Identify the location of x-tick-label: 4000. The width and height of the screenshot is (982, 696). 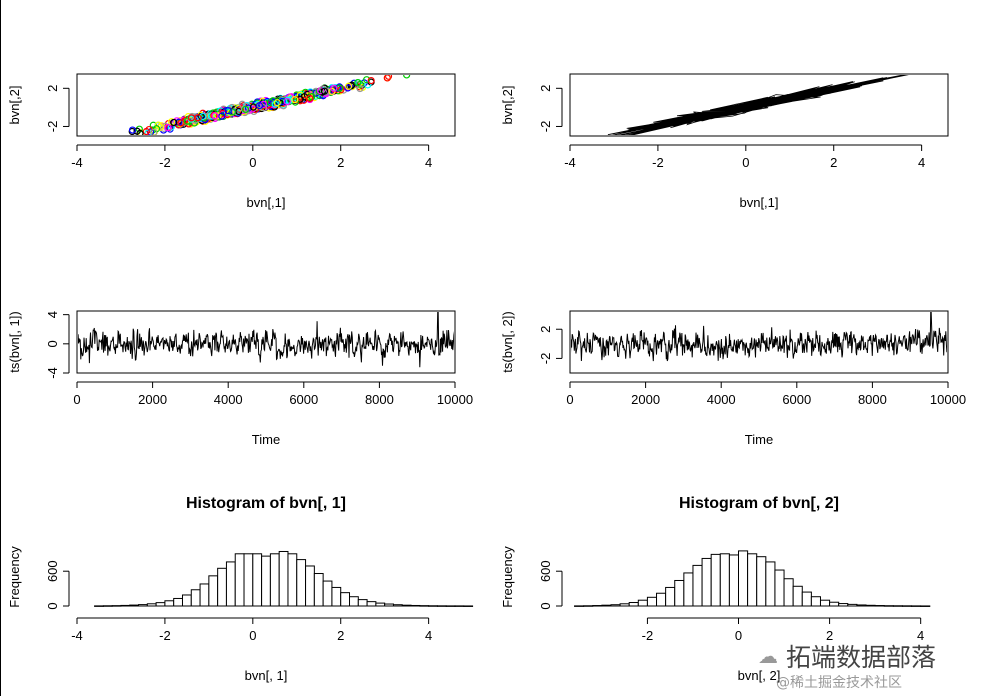
(721, 399).